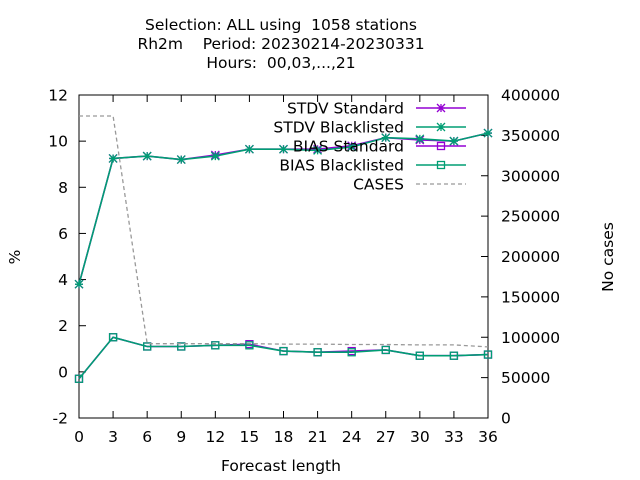  What do you see at coordinates (215, 437) in the screenshot?
I see `x-tick-label: 12` at bounding box center [215, 437].